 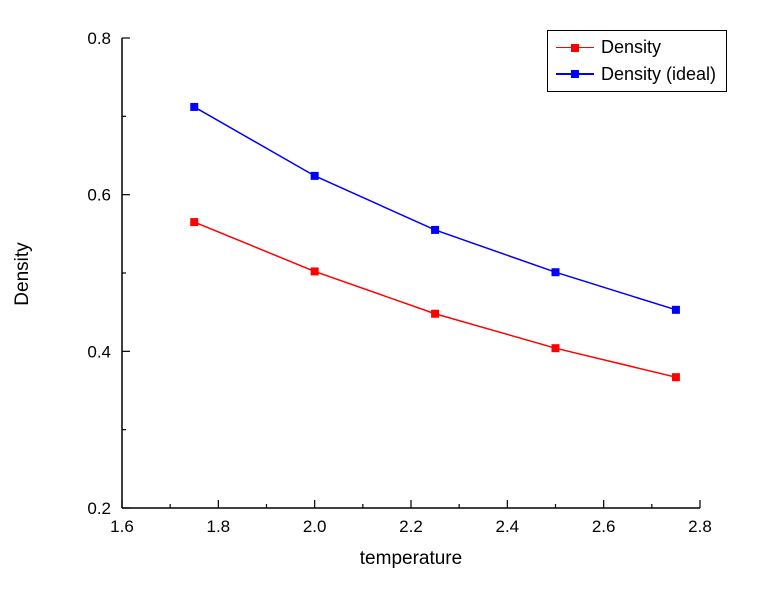 What do you see at coordinates (700, 526) in the screenshot?
I see `x-tick-label: 2.8` at bounding box center [700, 526].